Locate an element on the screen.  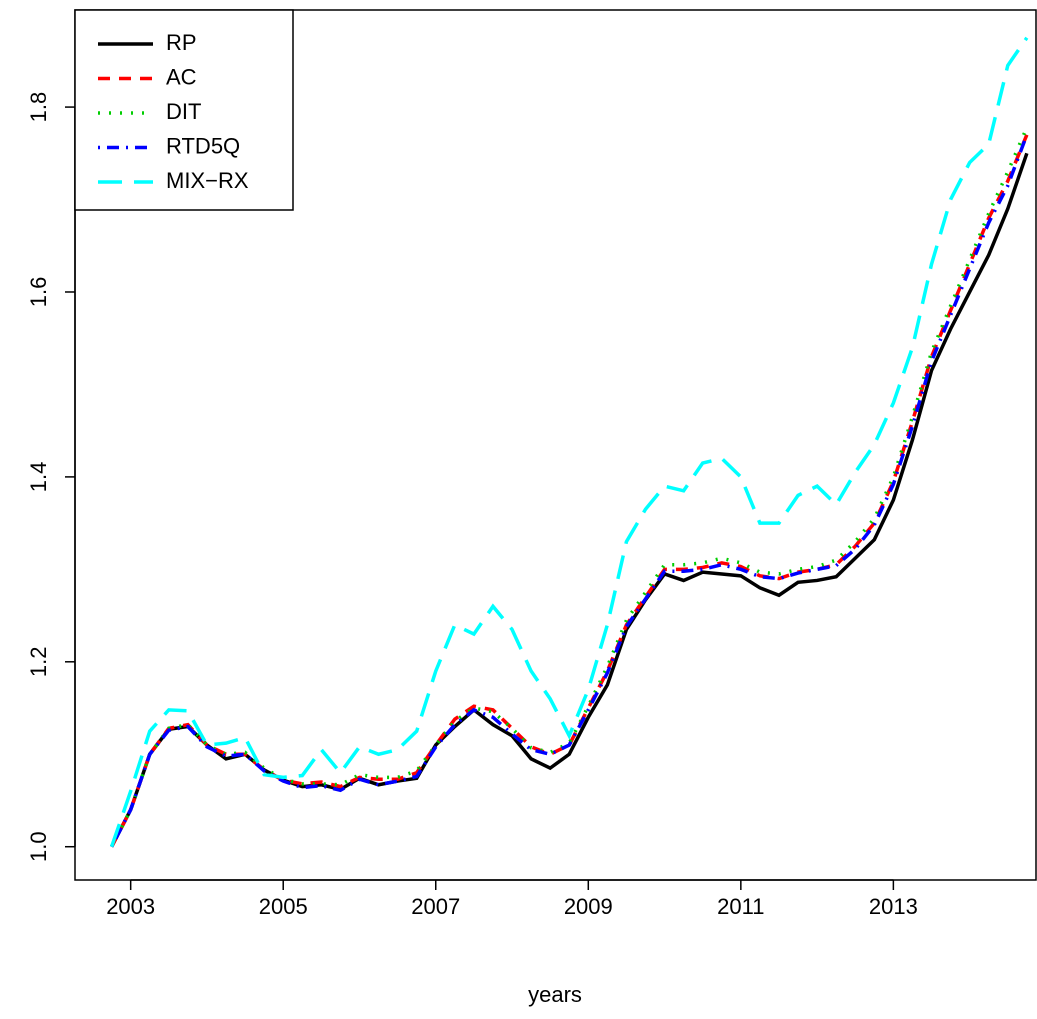
legend-label: AC is located at coordinates (181, 76).